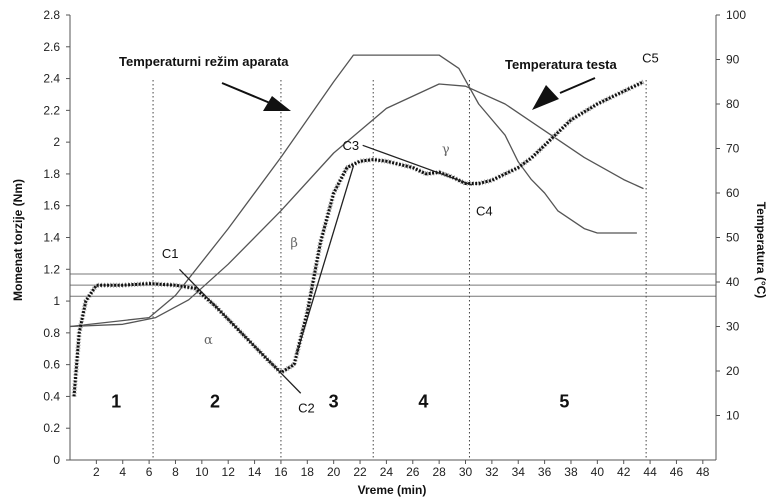 This screenshot has height=500, width=768. What do you see at coordinates (325, 259) in the screenshot?
I see `tangent-beta` at bounding box center [325, 259].